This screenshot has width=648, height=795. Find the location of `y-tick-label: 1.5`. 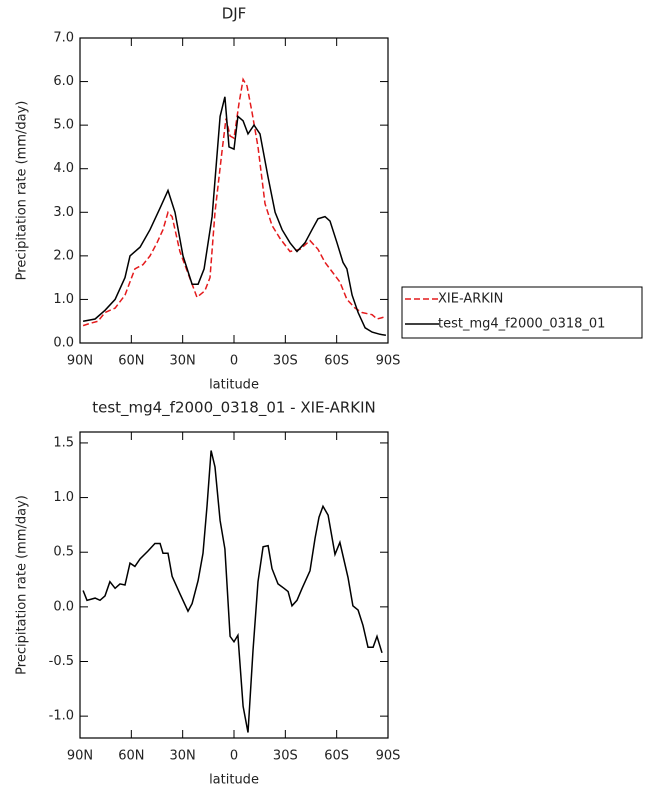

y-tick-label: 1.5 is located at coordinates (63, 442).